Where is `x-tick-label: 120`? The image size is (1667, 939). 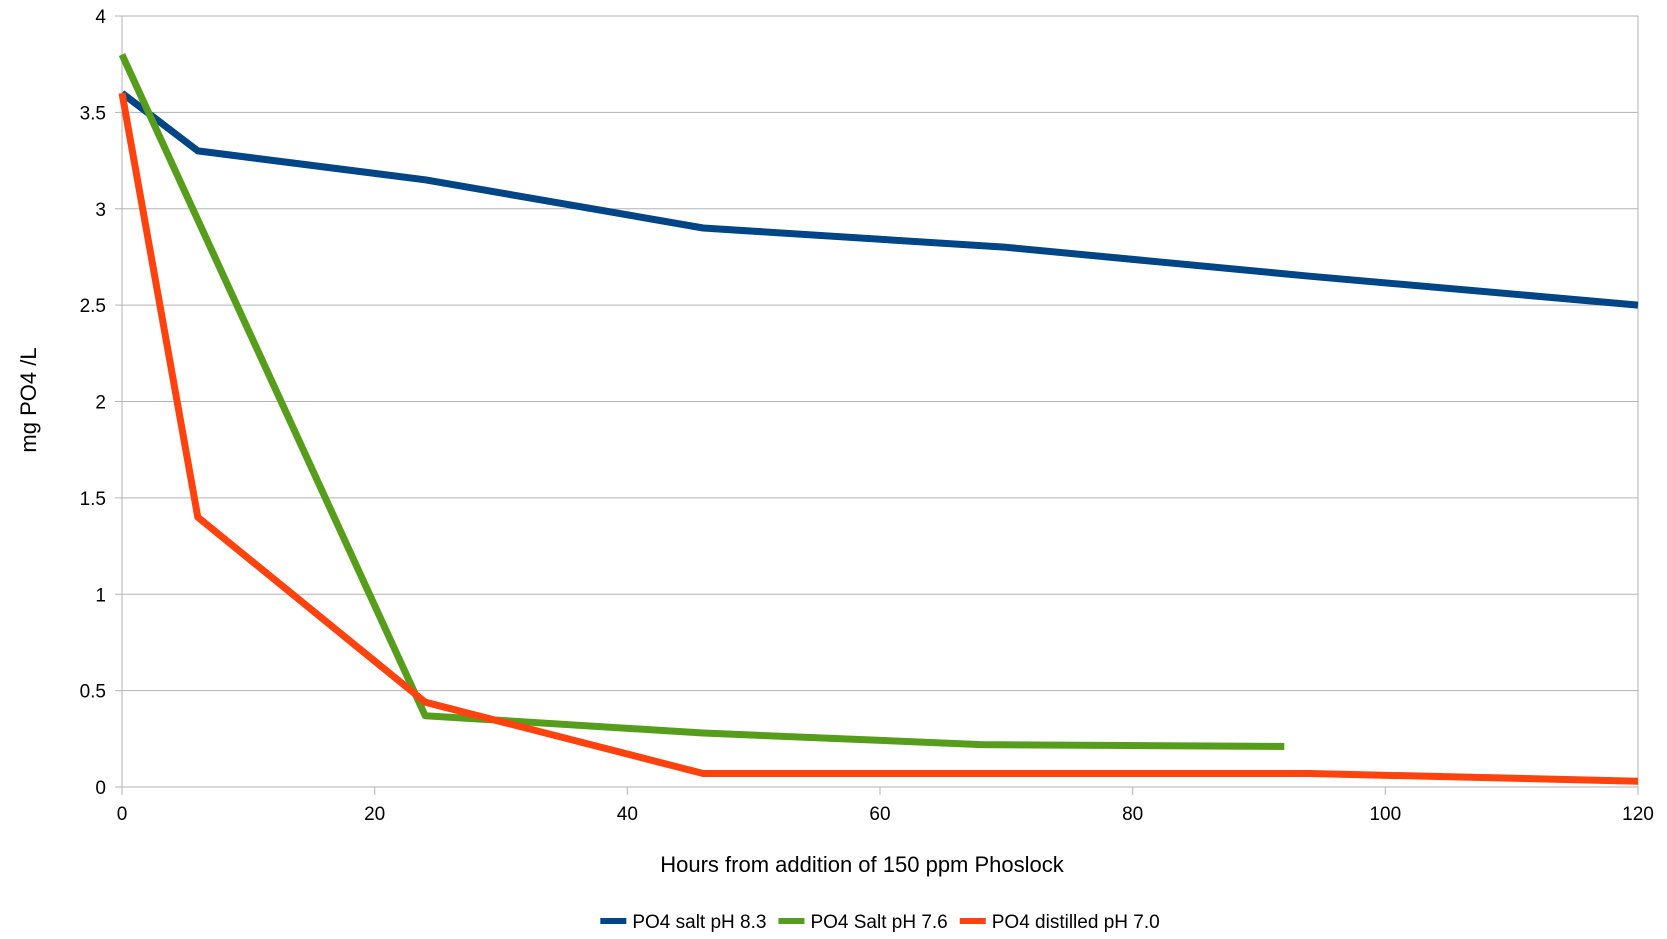
x-tick-label: 120 is located at coordinates (1638, 814).